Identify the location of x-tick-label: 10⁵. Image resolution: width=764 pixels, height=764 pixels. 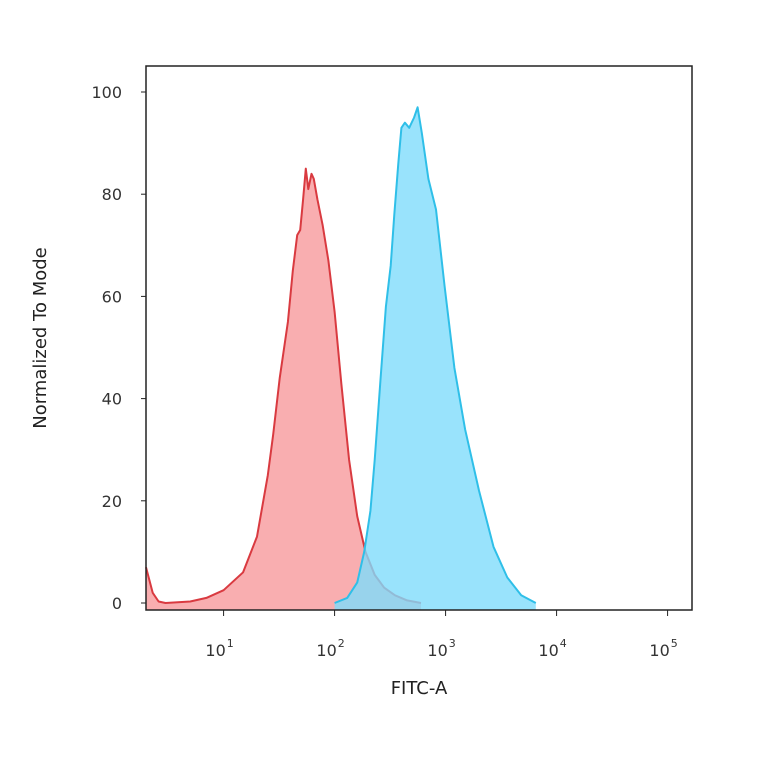
(663, 648).